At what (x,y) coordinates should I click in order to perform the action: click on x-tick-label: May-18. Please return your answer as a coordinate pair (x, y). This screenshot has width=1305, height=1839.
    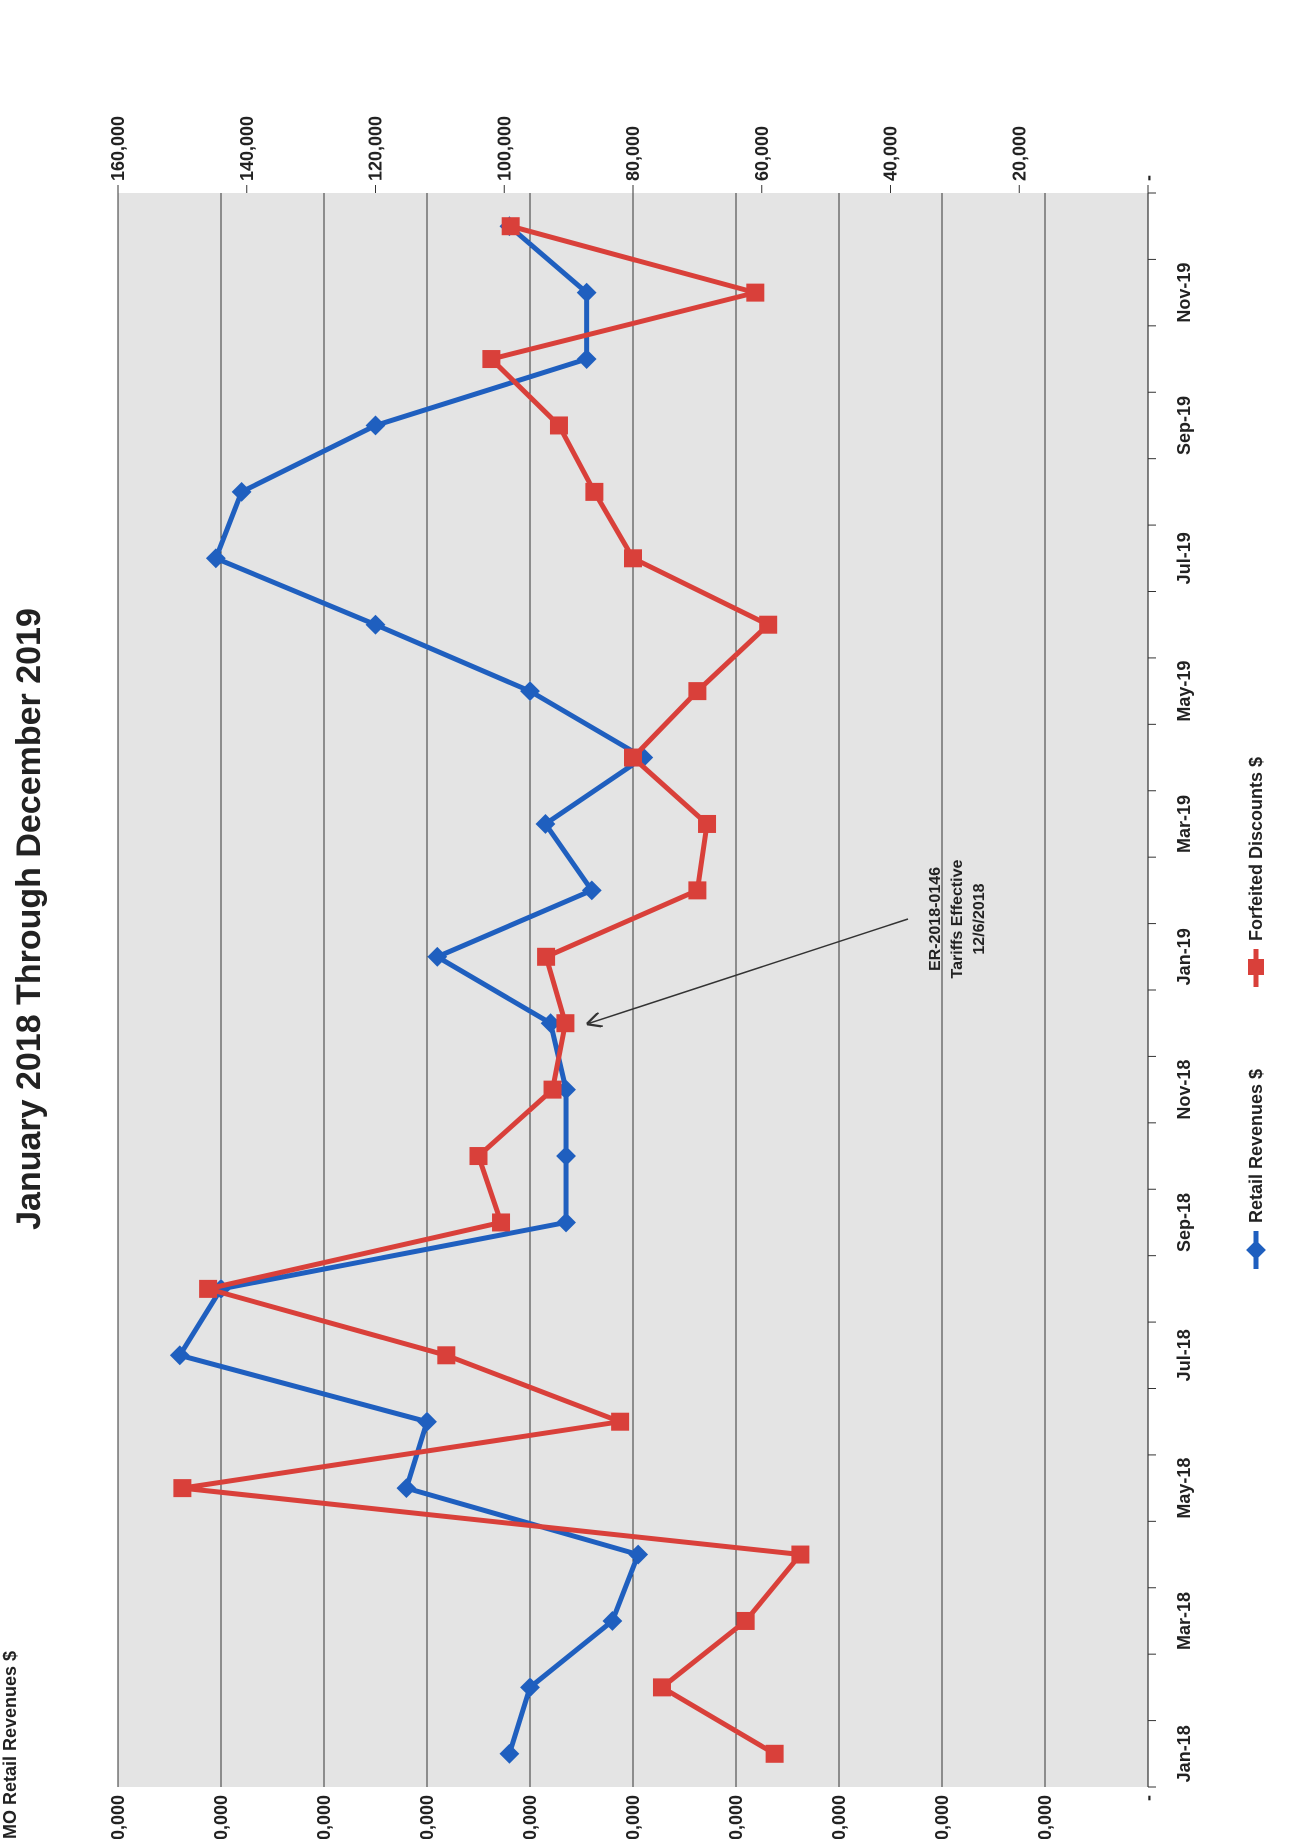
    Looking at the image, I should click on (1184, 1488).